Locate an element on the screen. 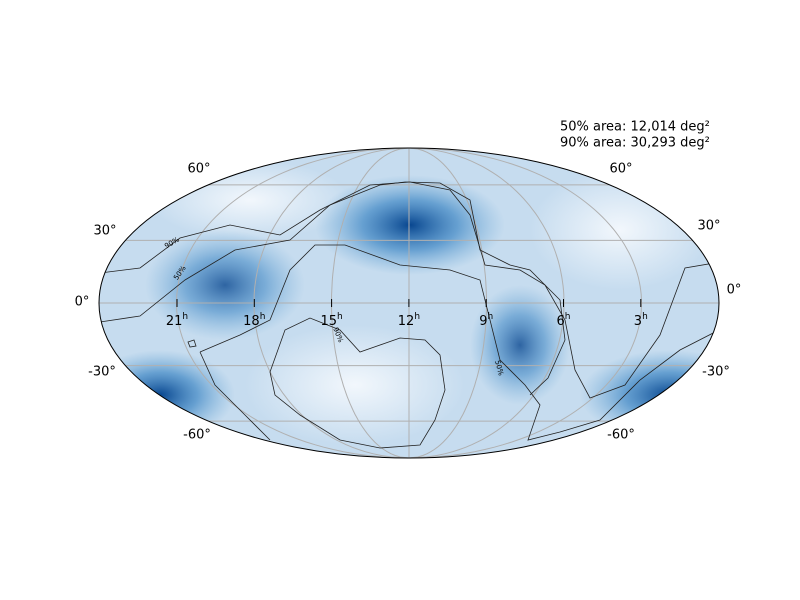 This screenshot has height=600, width=800. ra-label: 12h is located at coordinates (409, 320).